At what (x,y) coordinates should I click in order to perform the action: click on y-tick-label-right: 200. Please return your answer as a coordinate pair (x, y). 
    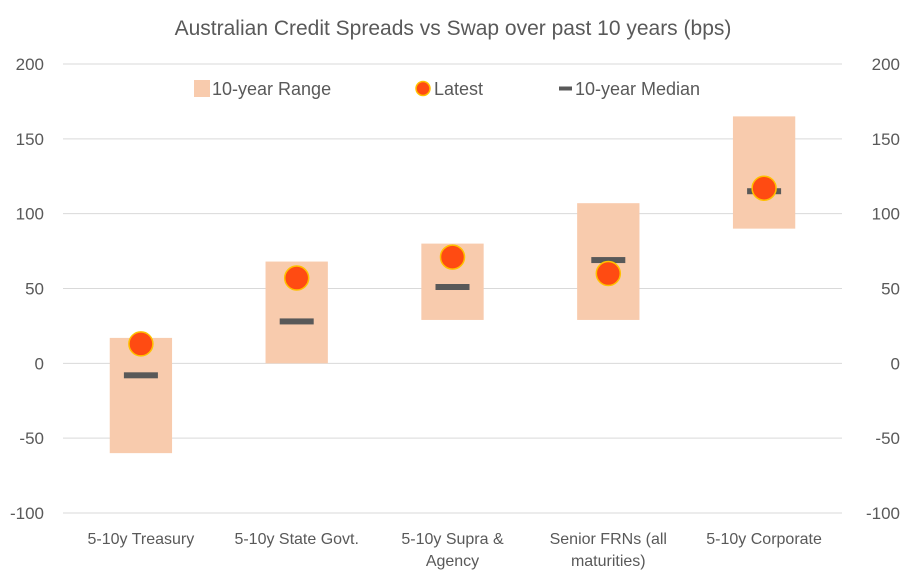
    Looking at the image, I should click on (886, 64).